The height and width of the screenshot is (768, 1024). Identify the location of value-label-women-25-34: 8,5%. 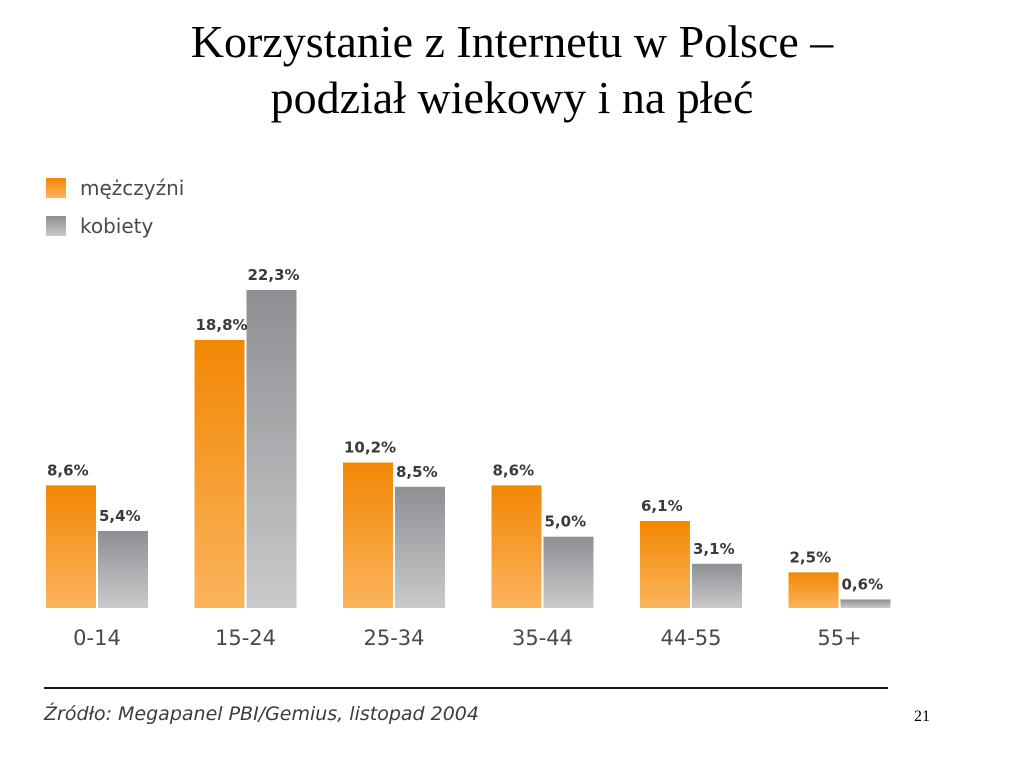
(417, 472).